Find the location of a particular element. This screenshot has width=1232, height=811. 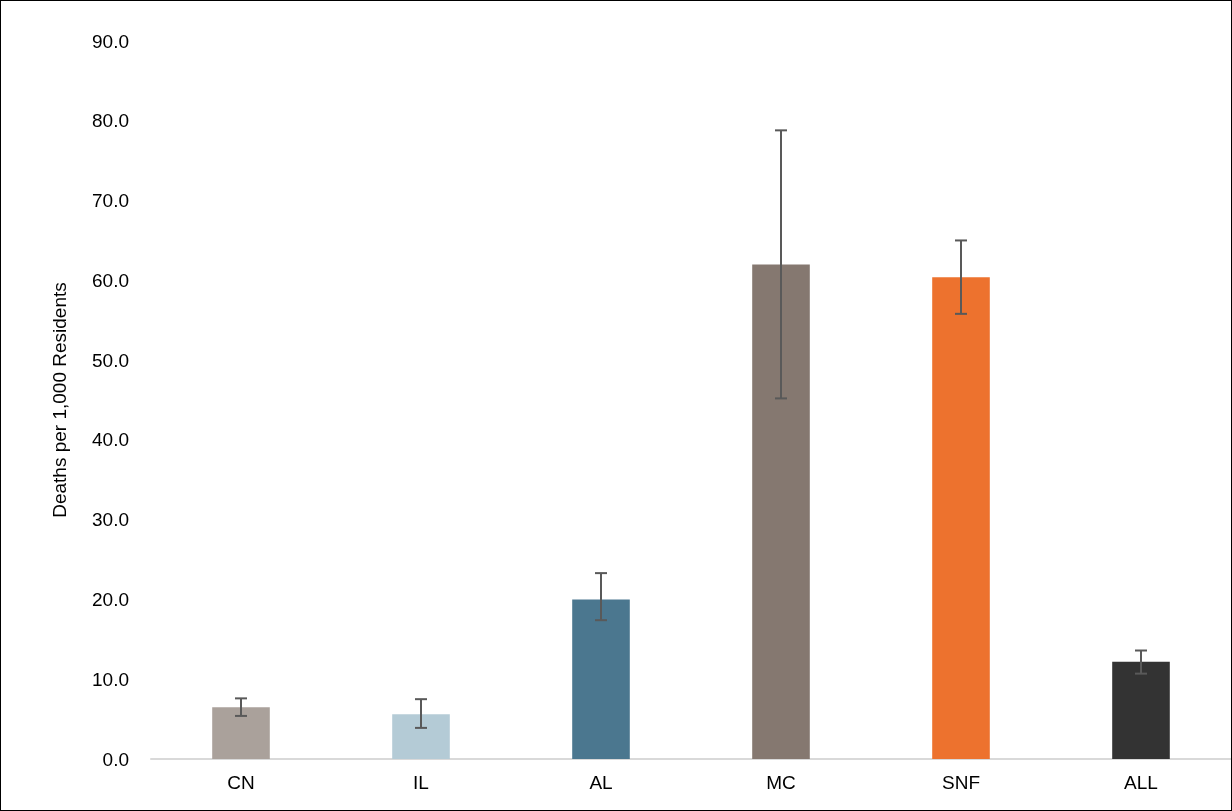

y-tick-label: 10.0 is located at coordinates (110, 679).